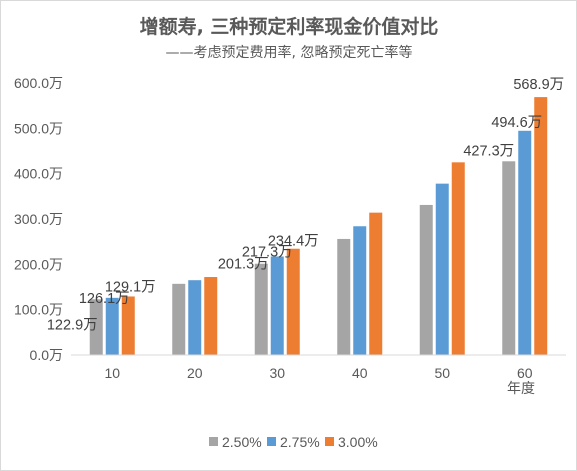  What do you see at coordinates (300, 442) in the screenshot?
I see `legend-label: 2.75%` at bounding box center [300, 442].